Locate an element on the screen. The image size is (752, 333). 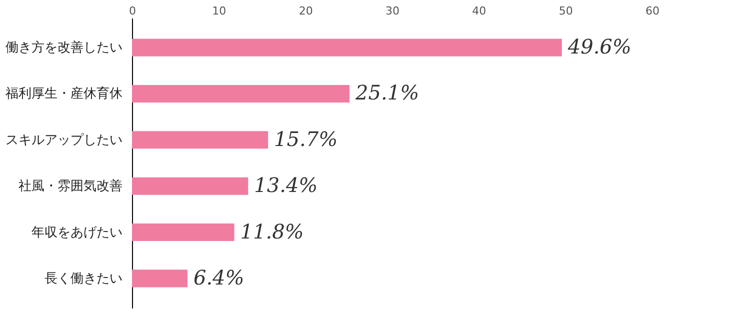
x-tick-label: 0 is located at coordinates (132, 11).